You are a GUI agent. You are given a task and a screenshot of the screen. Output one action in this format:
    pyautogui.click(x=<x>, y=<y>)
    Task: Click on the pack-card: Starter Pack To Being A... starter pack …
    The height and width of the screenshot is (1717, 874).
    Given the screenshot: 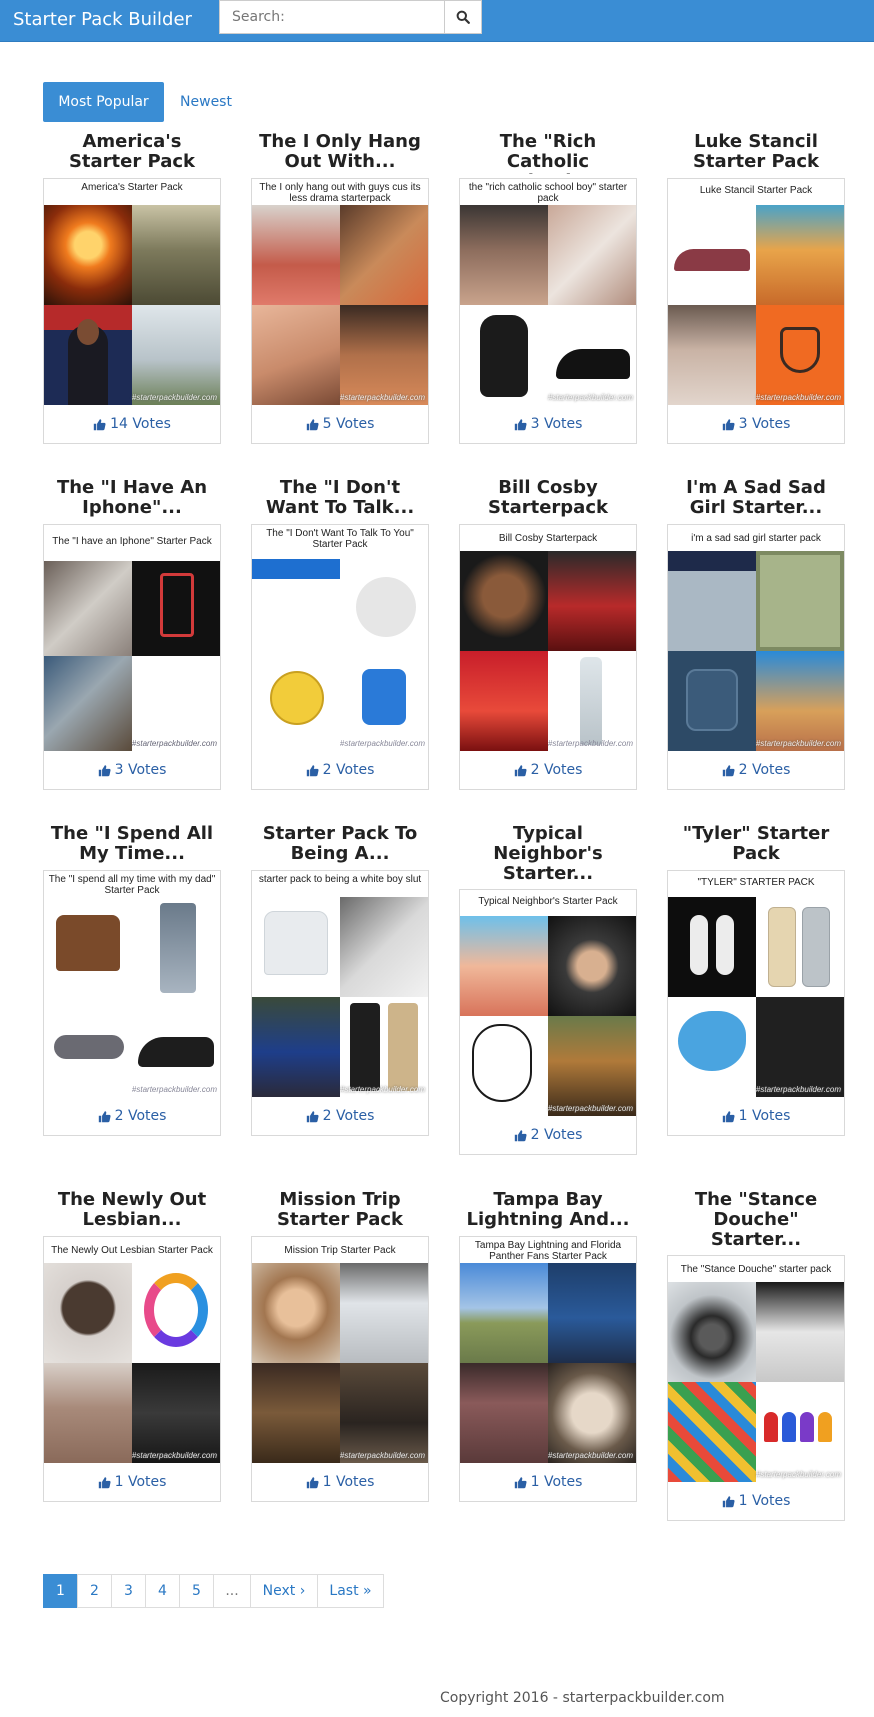 What is the action you would take?
    pyautogui.click(x=340, y=980)
    